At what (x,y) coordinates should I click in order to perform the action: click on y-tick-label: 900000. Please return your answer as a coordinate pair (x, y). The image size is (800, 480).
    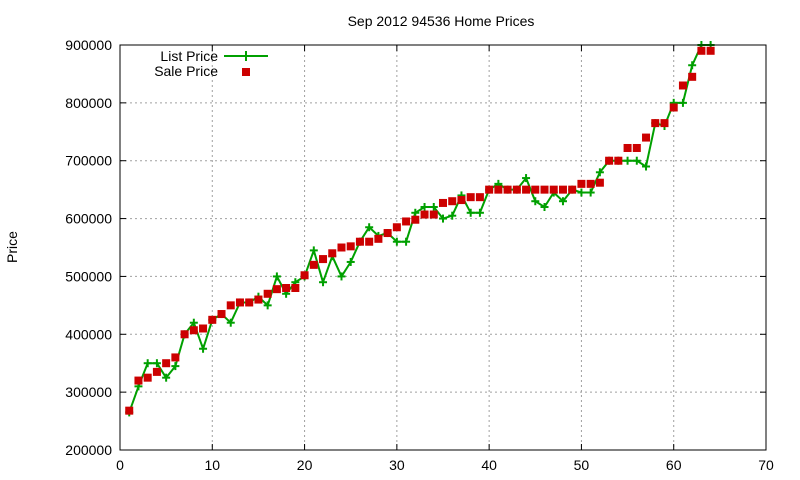
    Looking at the image, I should click on (88, 45).